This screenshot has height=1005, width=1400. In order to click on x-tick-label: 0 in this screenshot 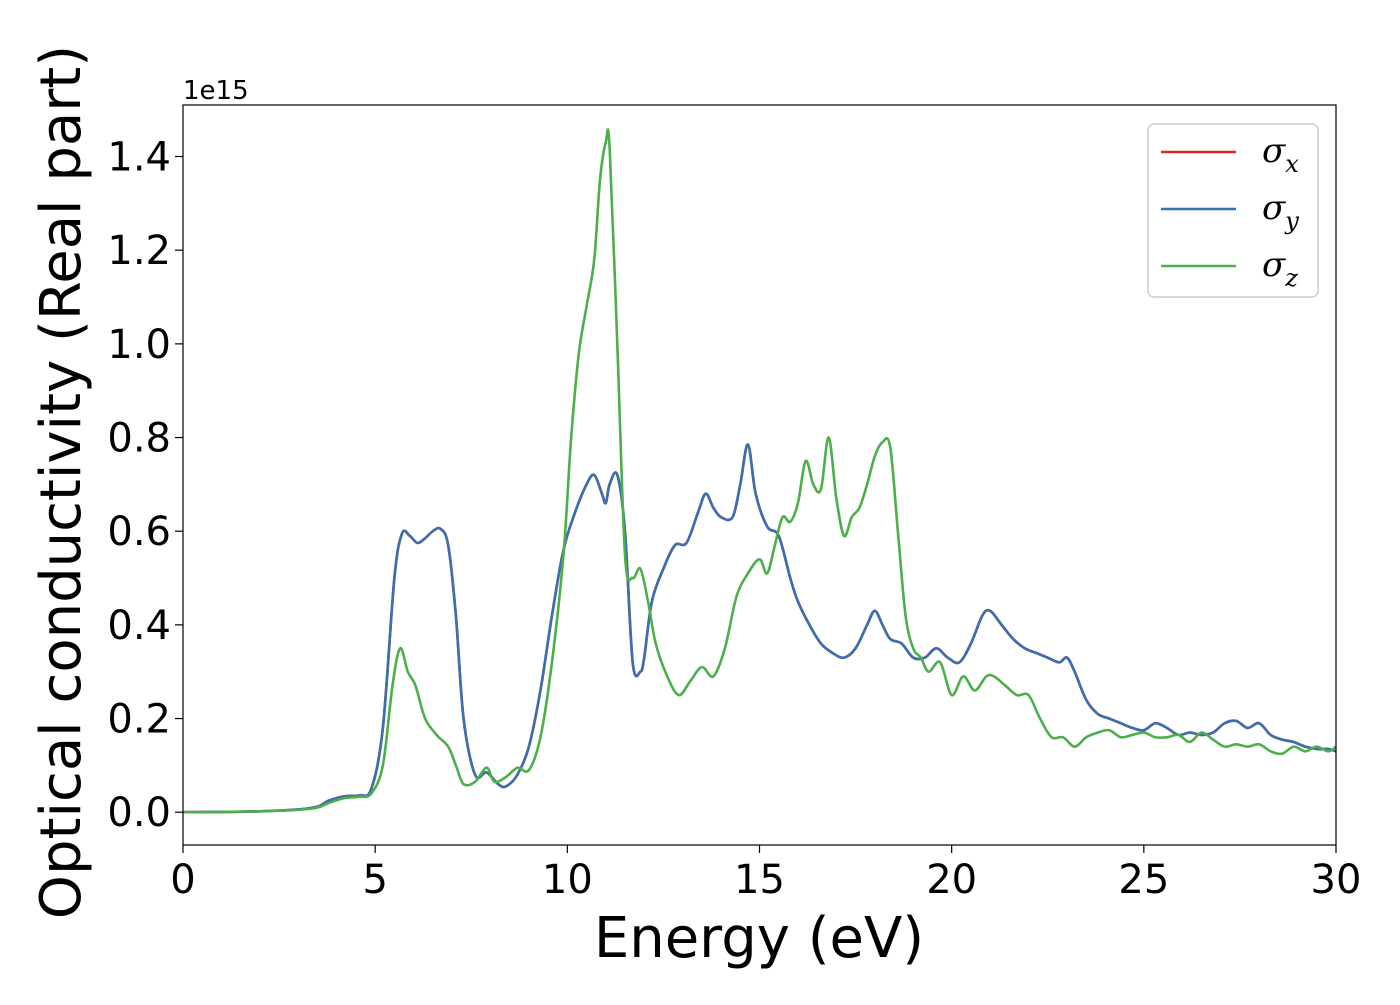, I will do `click(182, 880)`.